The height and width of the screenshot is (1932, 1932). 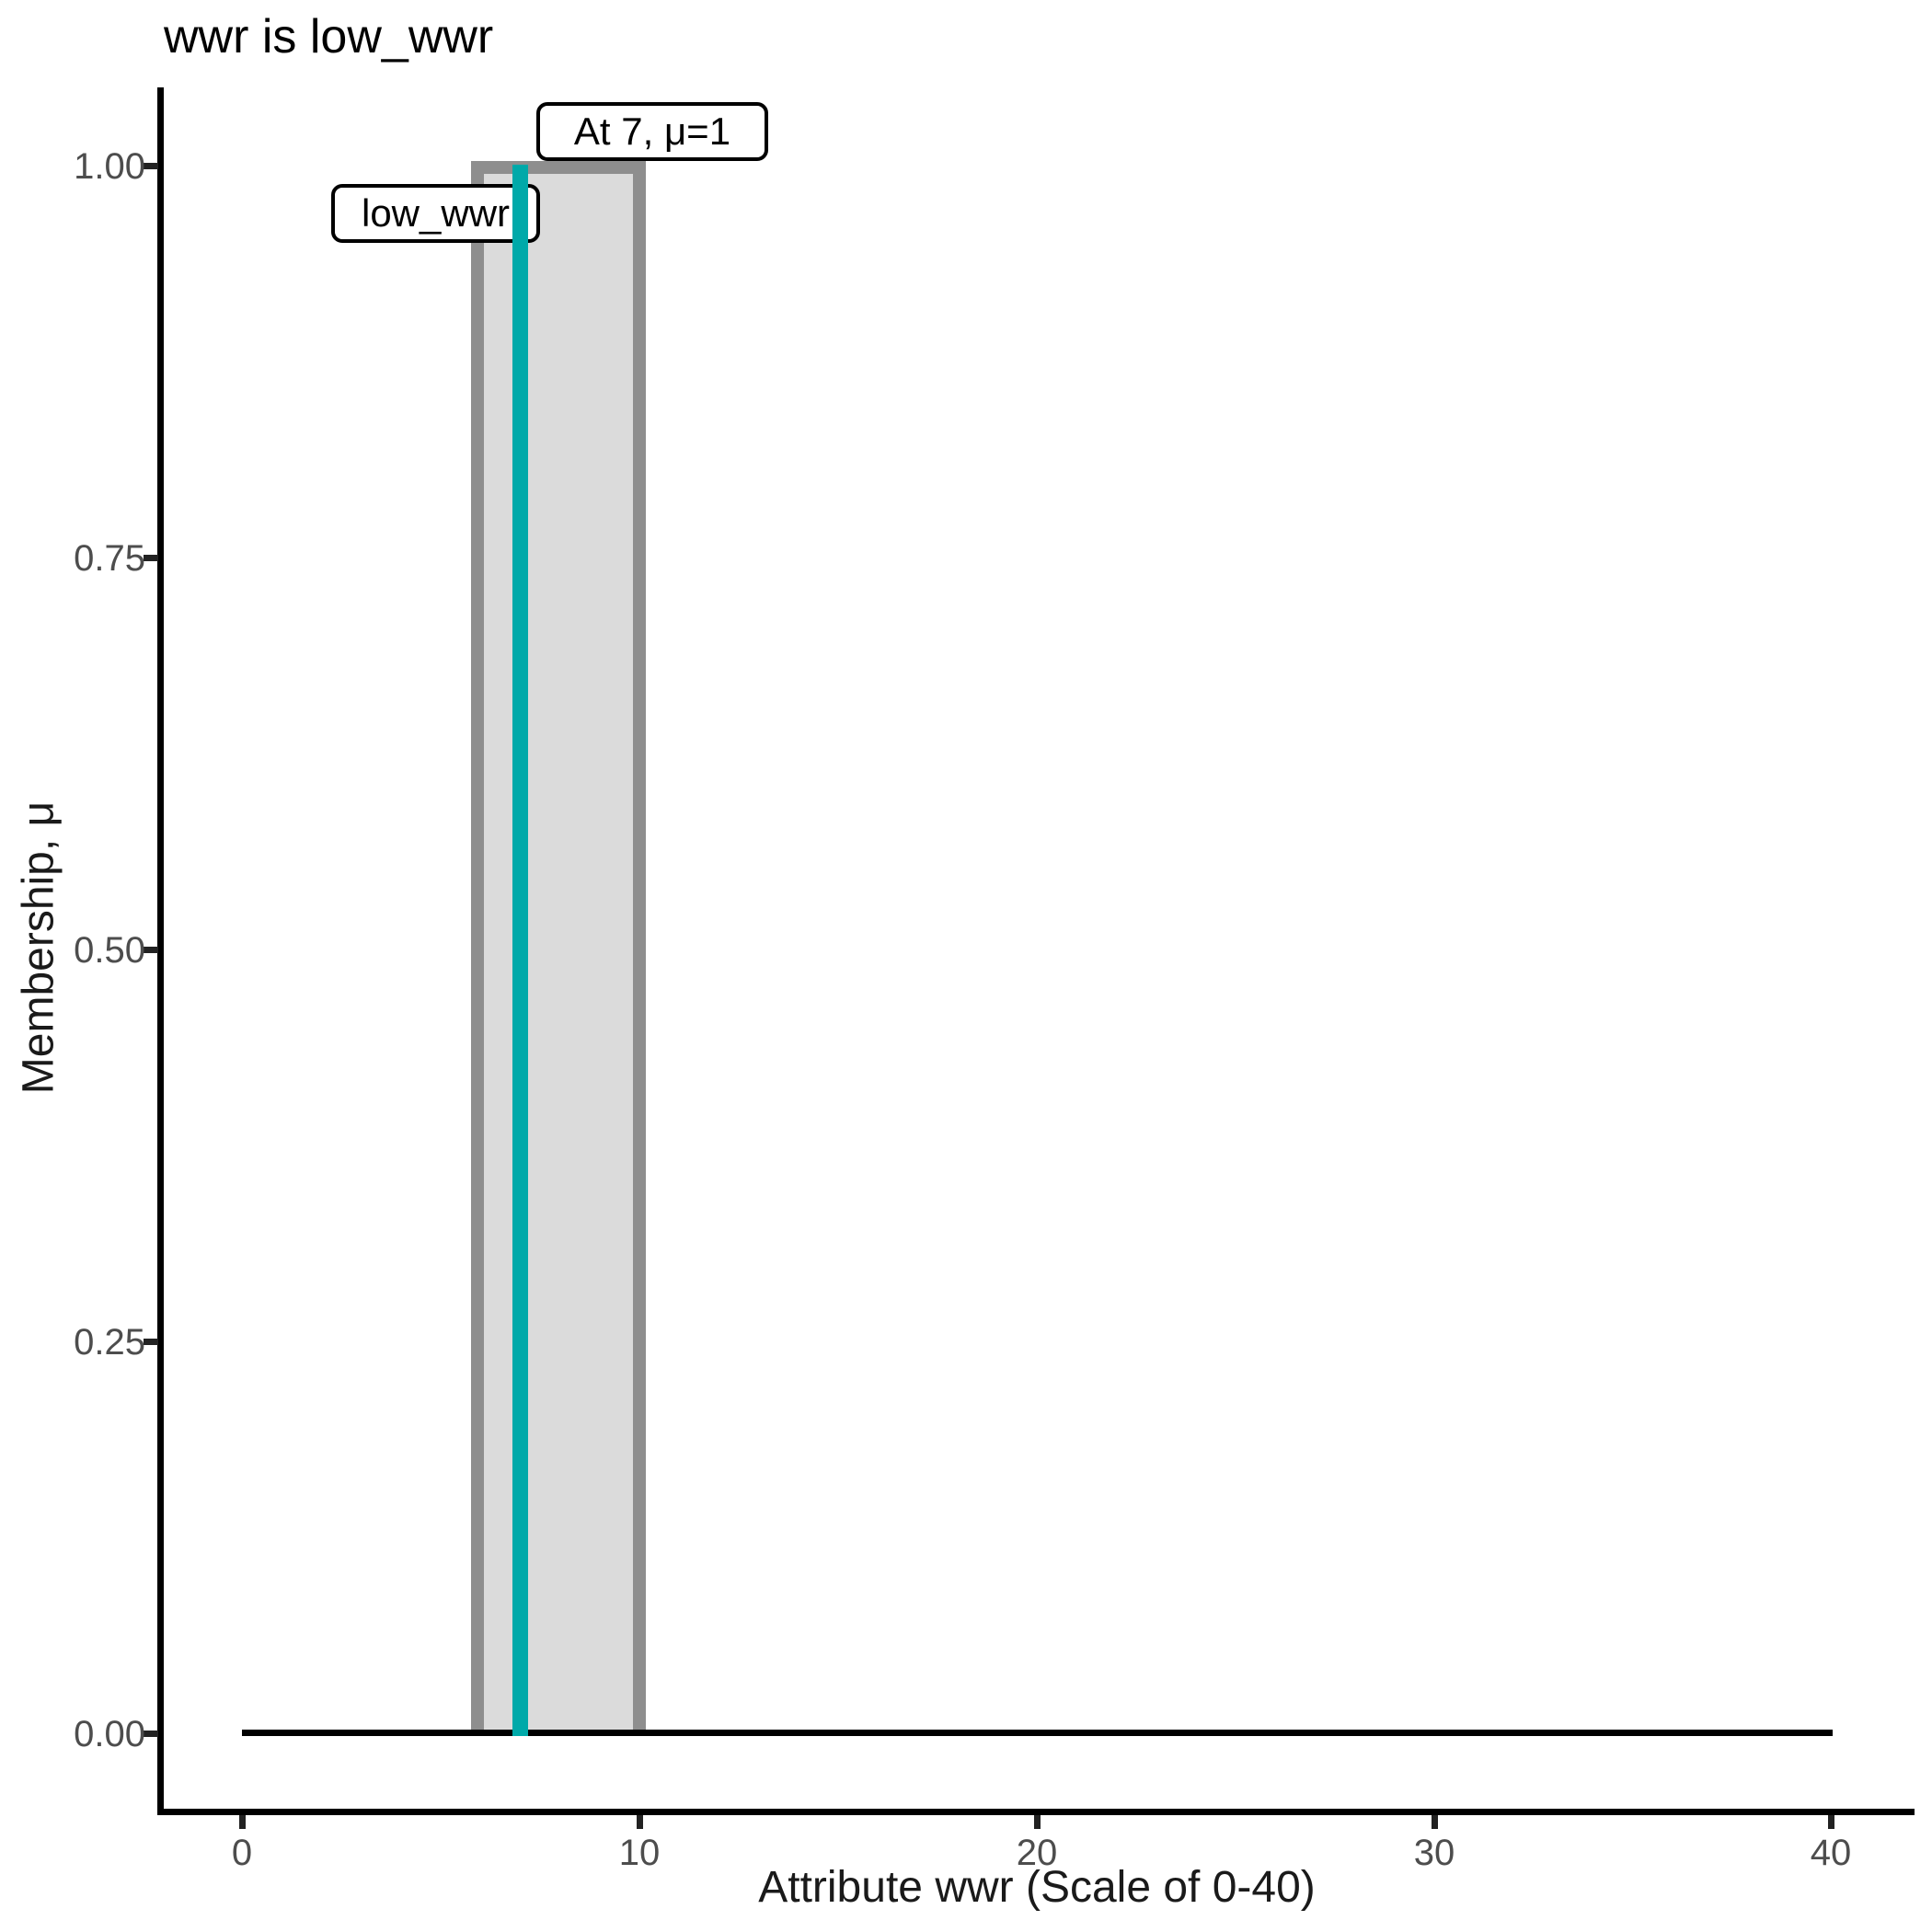 What do you see at coordinates (109, 1734) in the screenshot?
I see `y-tick-label: 0.00` at bounding box center [109, 1734].